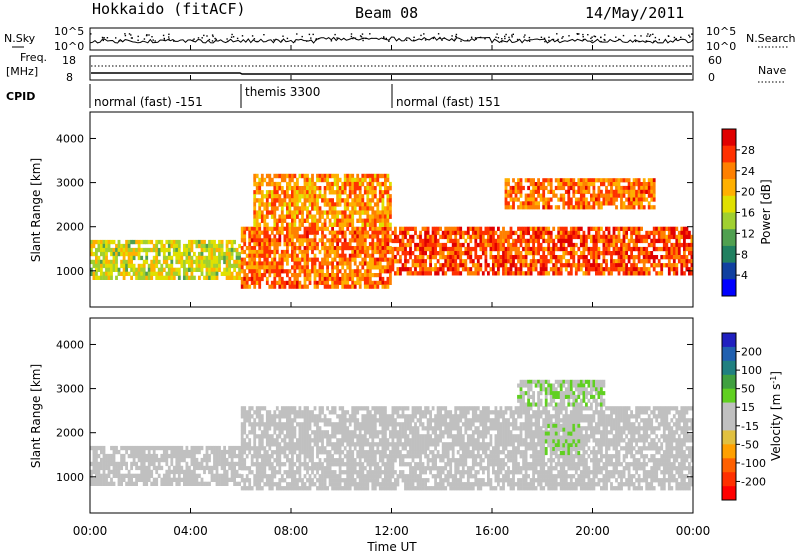  I want to click on velocity-colorbar-label: Velocity [m s-1], so click(776, 416).